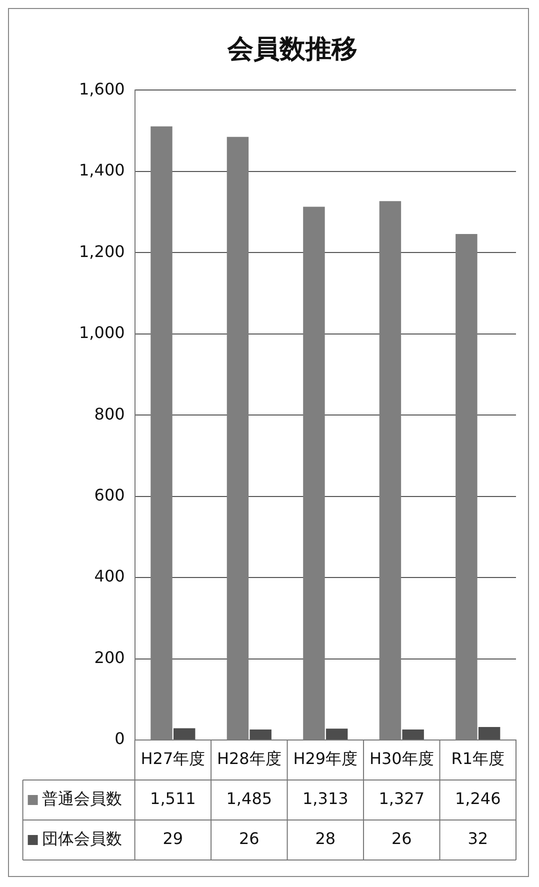 This screenshot has width=539, height=887. I want to click on y-tick-label: 200, so click(109, 657).